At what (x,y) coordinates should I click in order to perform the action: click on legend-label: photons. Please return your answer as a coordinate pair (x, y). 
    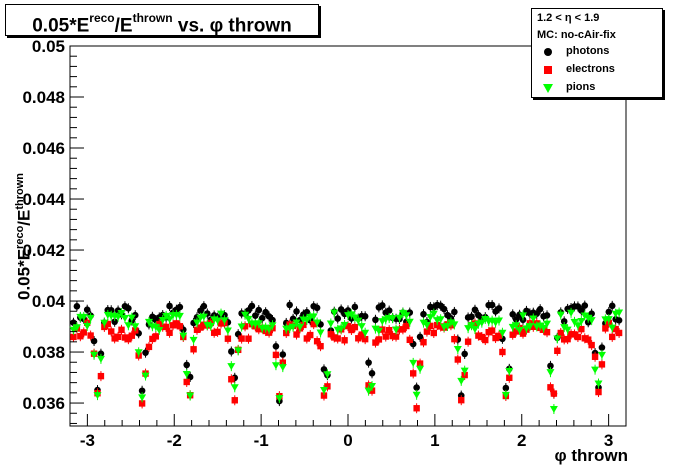
    Looking at the image, I should click on (588, 51).